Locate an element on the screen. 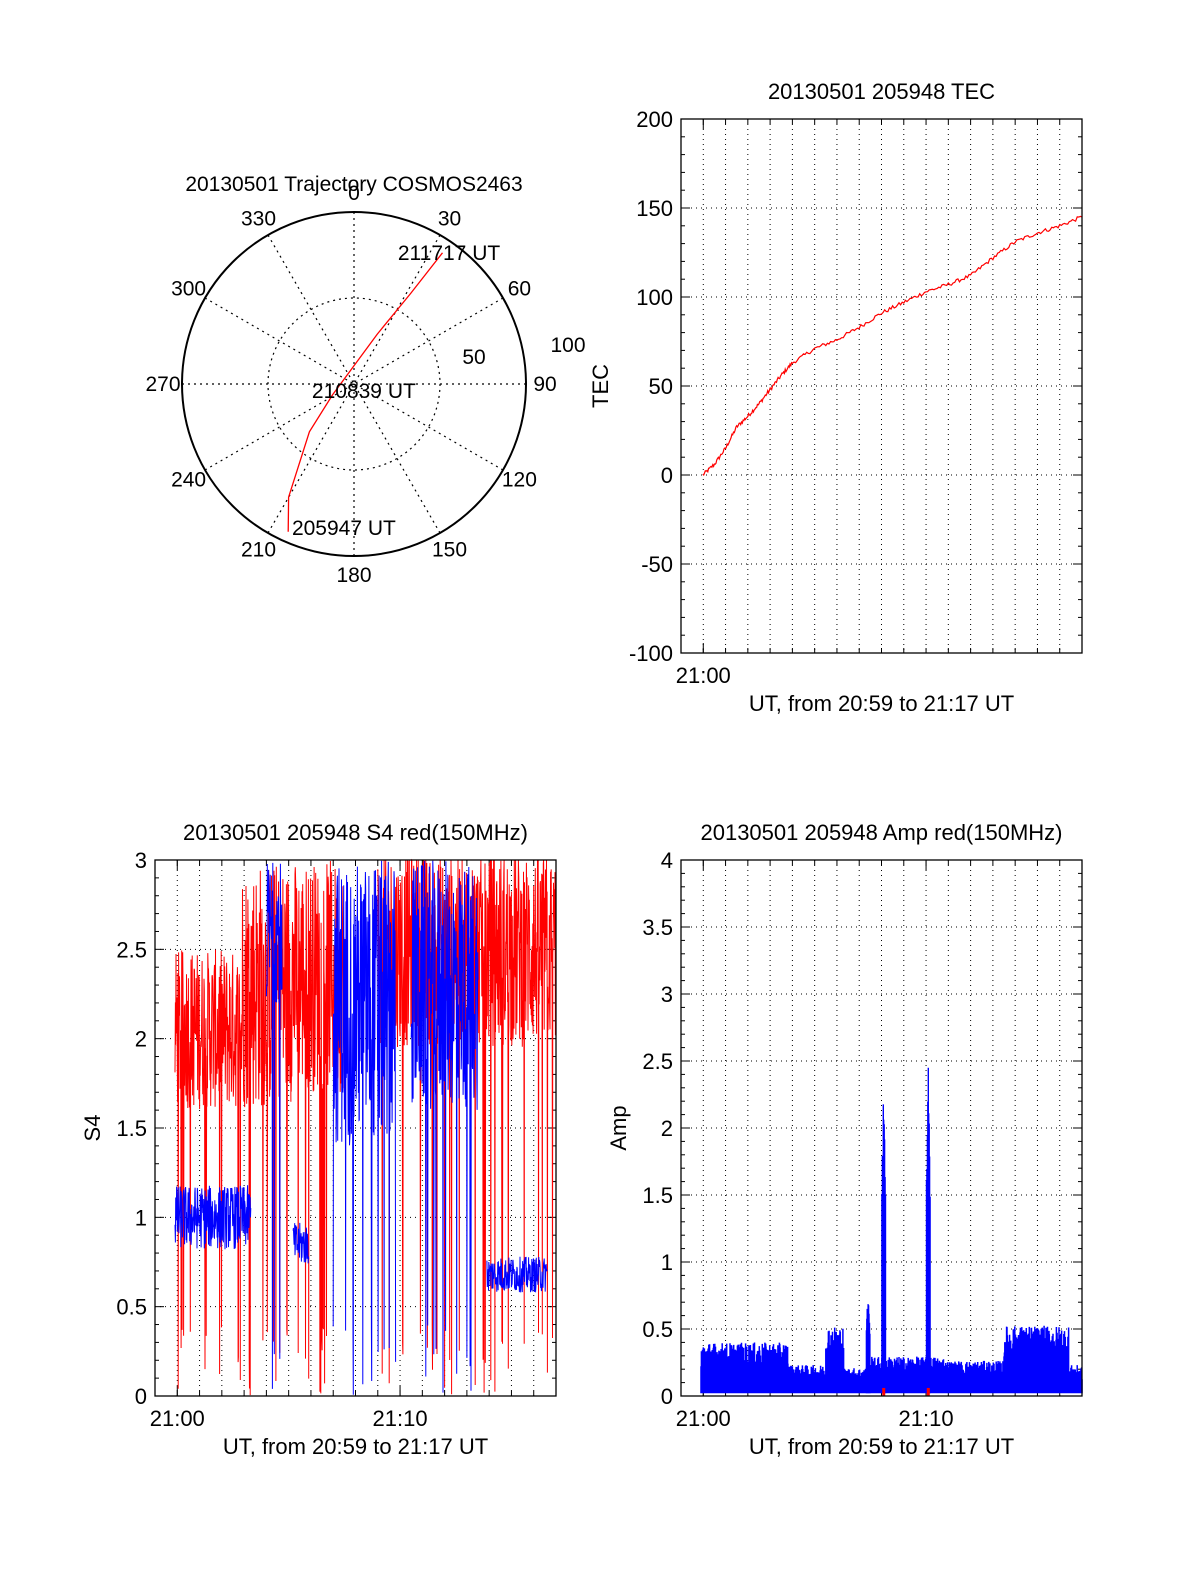  azimuth-label: 210 is located at coordinates (258, 549).